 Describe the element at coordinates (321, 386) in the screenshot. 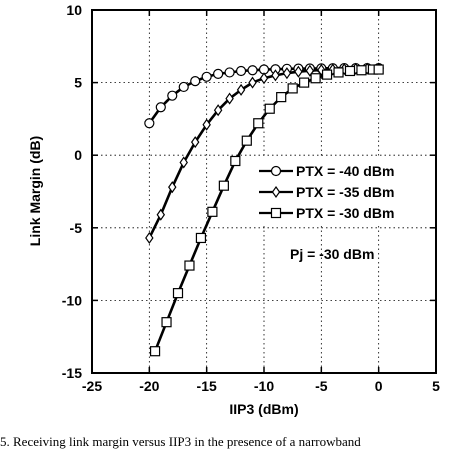

I see `x-tick-label: -5` at that location.